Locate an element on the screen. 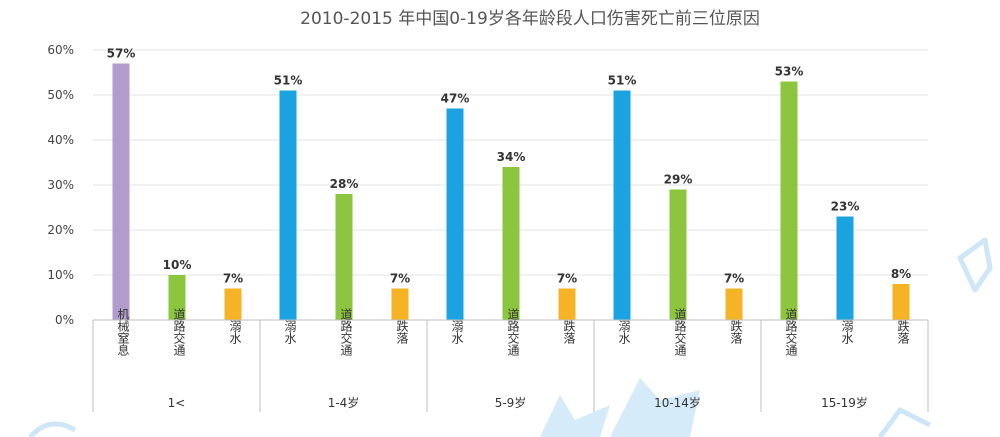 The height and width of the screenshot is (437, 1000). data-label: 29% is located at coordinates (678, 180).